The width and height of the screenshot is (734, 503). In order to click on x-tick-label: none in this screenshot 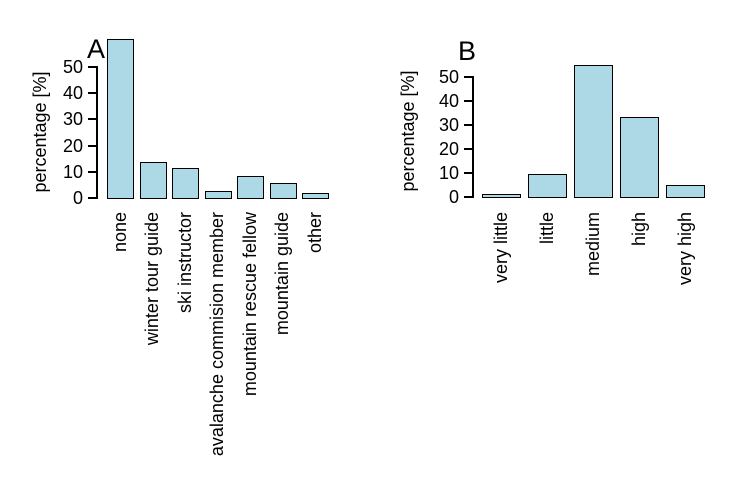, I will do `click(119, 232)`.